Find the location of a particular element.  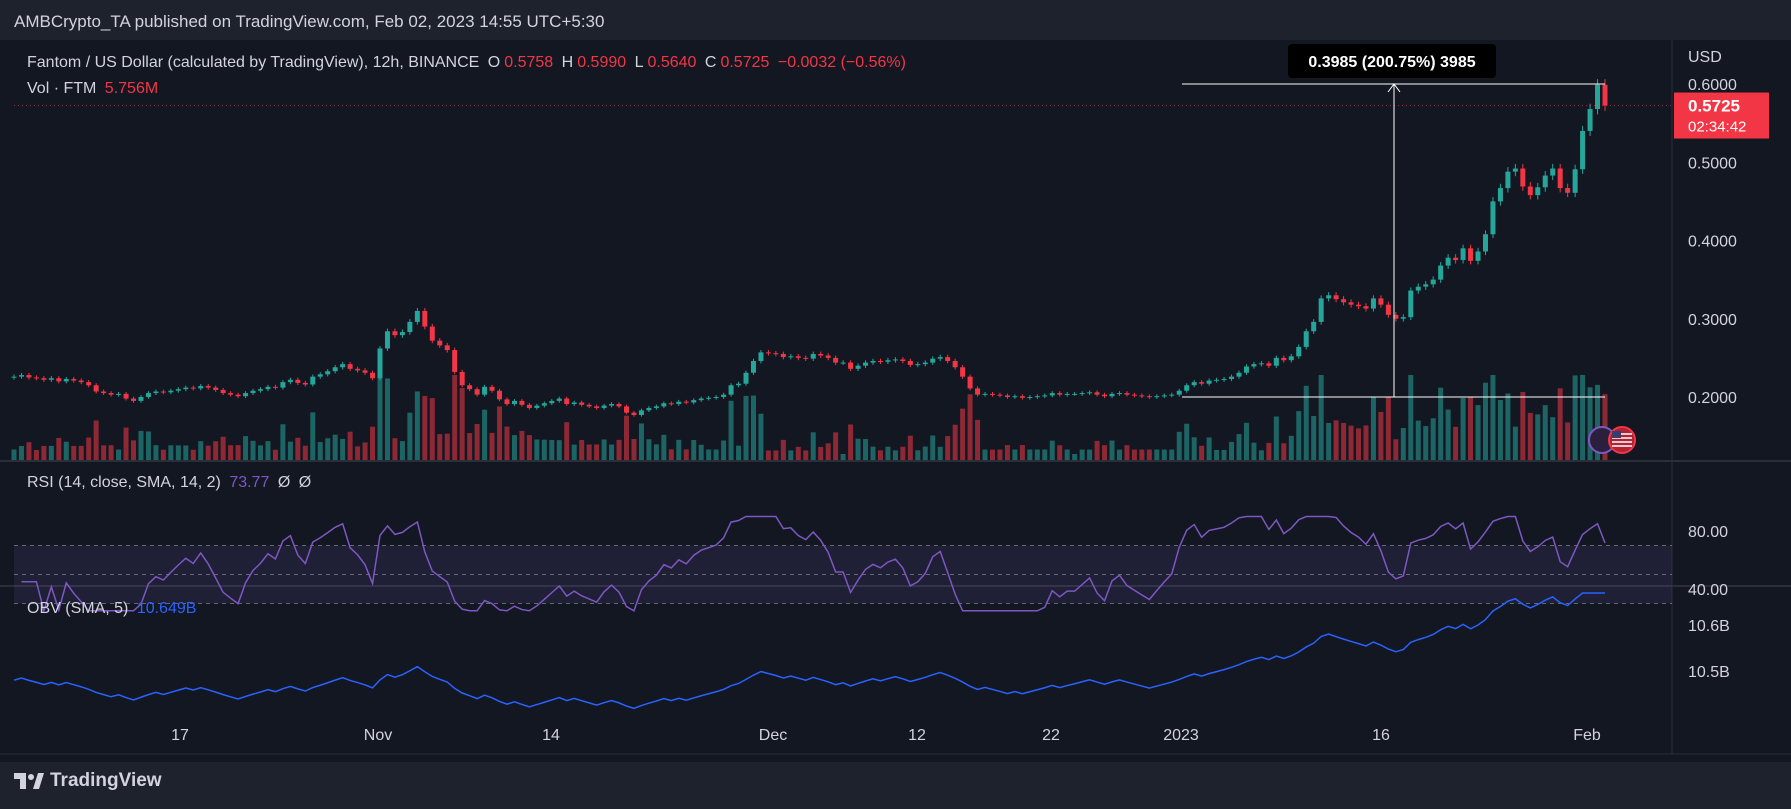

rsi-na-1: Ø is located at coordinates (284, 482).